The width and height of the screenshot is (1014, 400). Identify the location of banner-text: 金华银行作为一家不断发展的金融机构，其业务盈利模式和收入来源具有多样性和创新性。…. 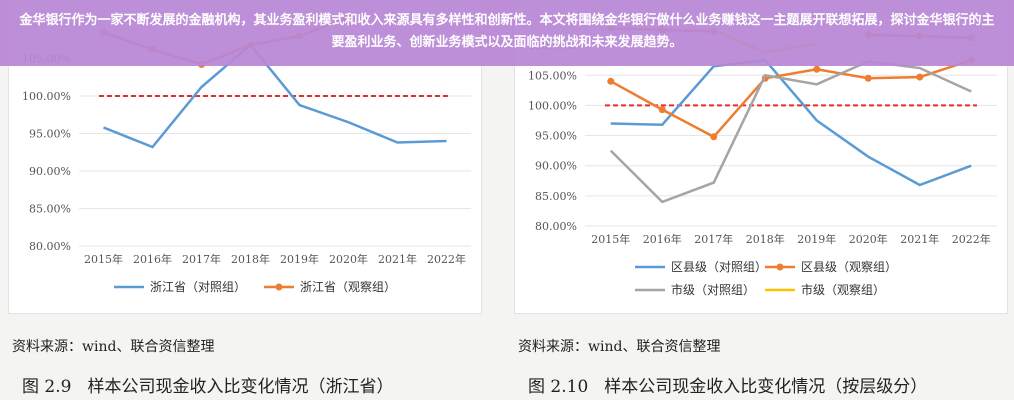
(507, 31).